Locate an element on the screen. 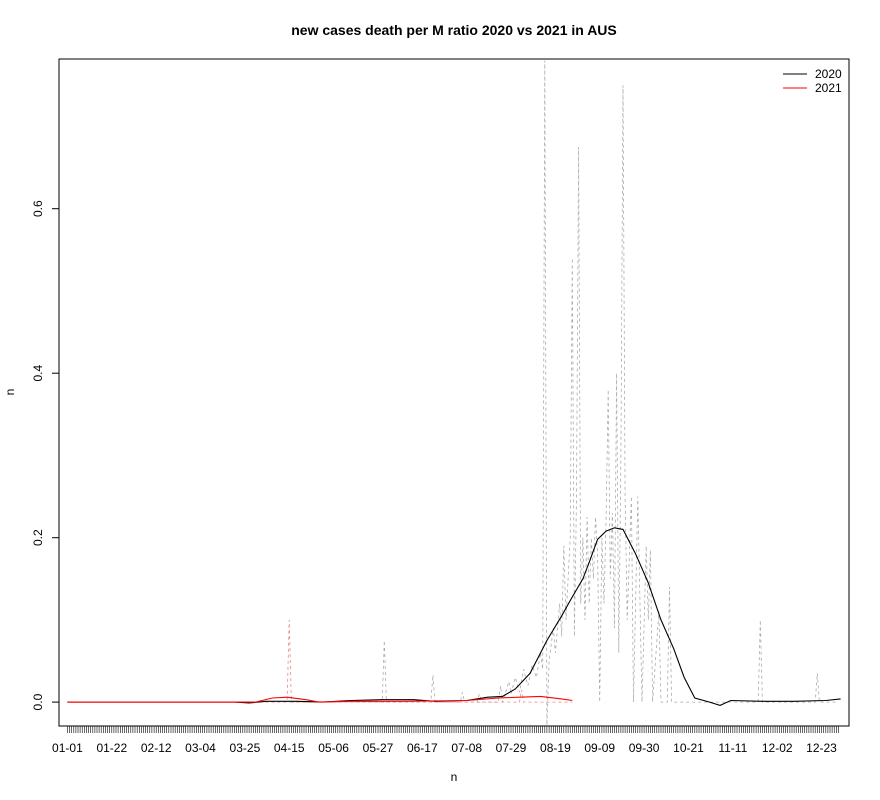 The image size is (880, 800). legend-label-2020: 2020 is located at coordinates (828, 74).